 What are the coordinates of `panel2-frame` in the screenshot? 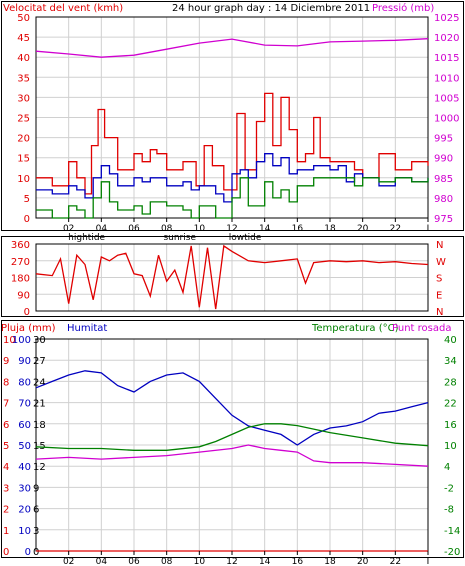 It's located at (232, 276).